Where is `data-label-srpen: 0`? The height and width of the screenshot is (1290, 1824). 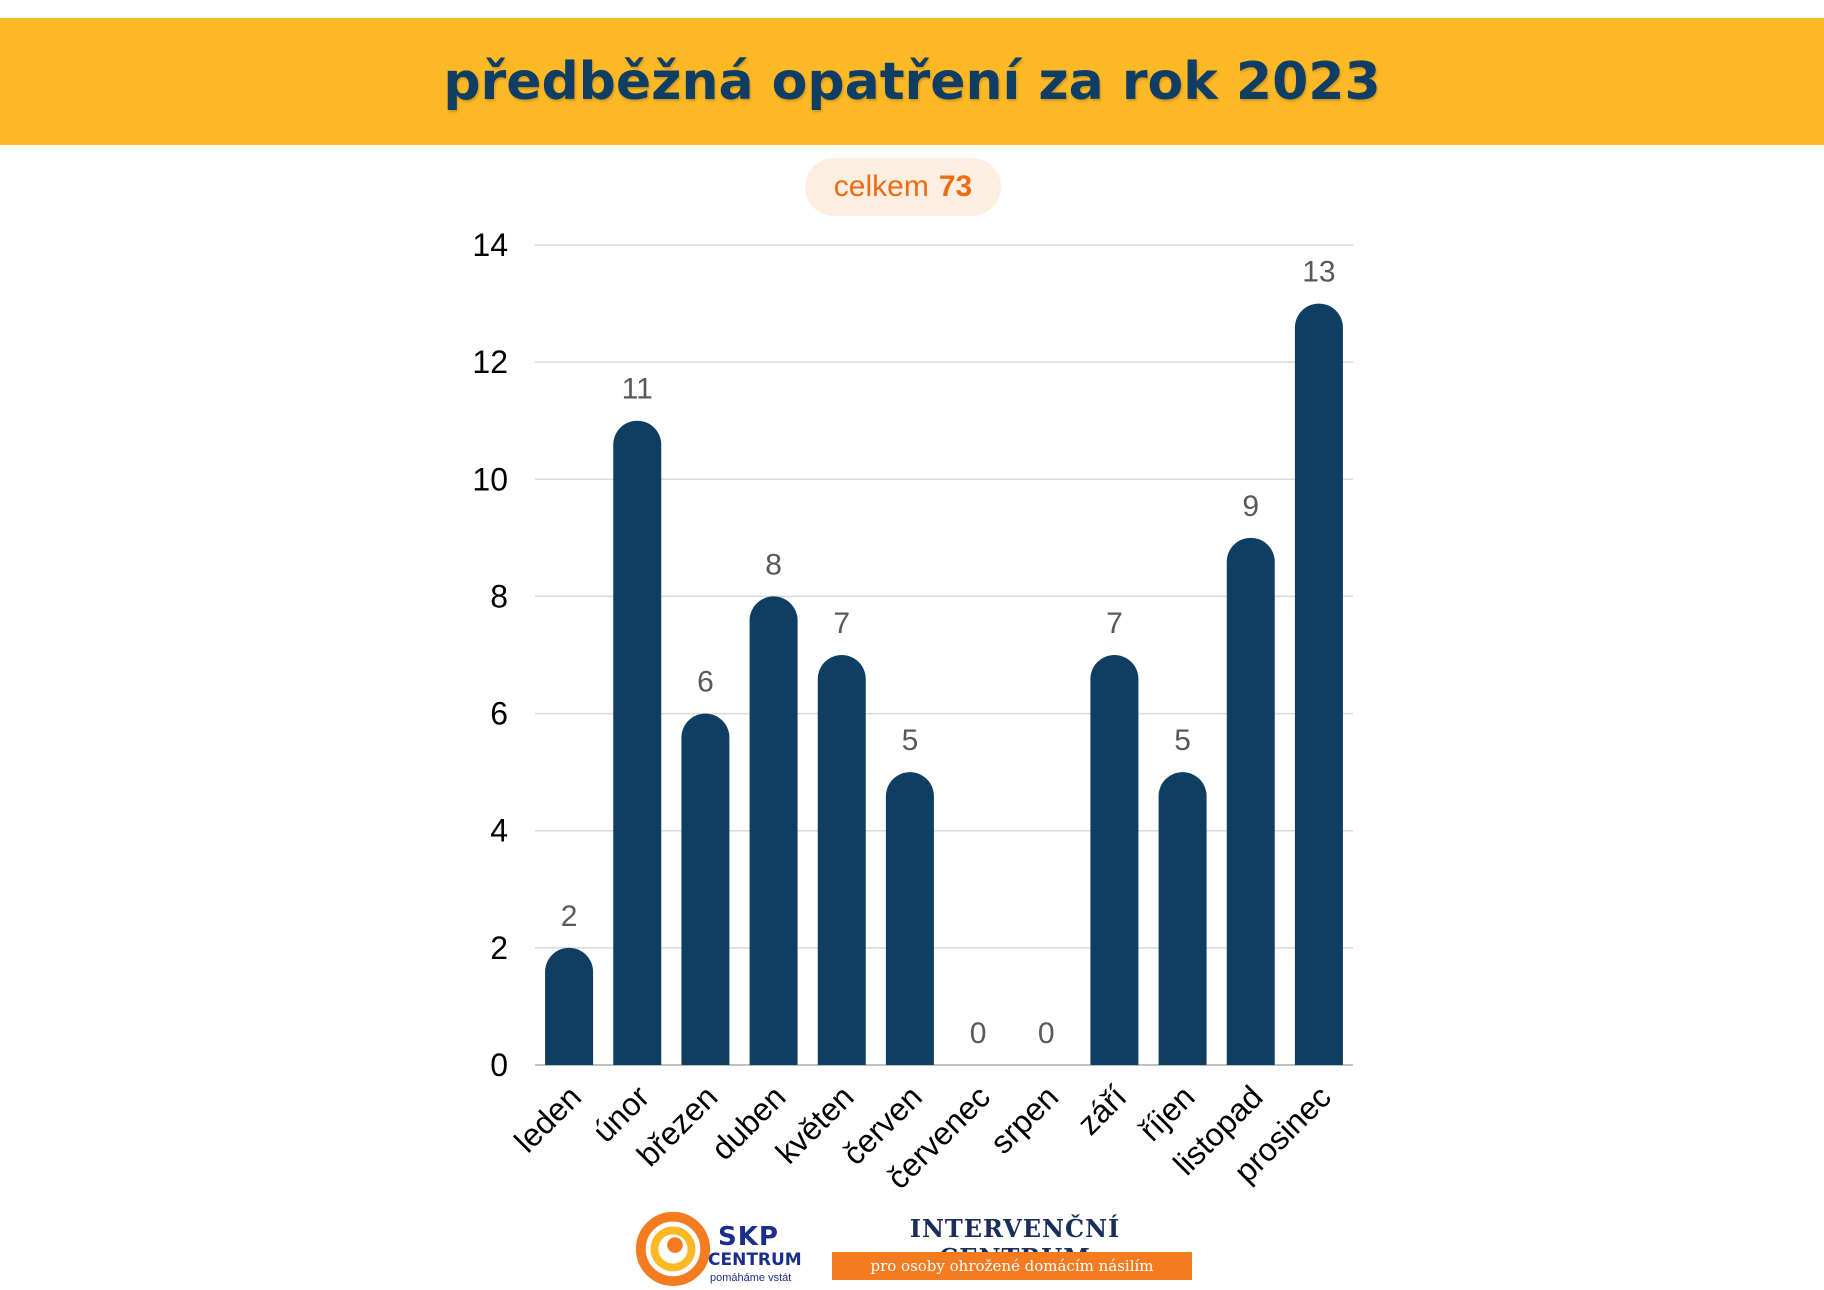 data-label-srpen: 0 is located at coordinates (1046, 1033).